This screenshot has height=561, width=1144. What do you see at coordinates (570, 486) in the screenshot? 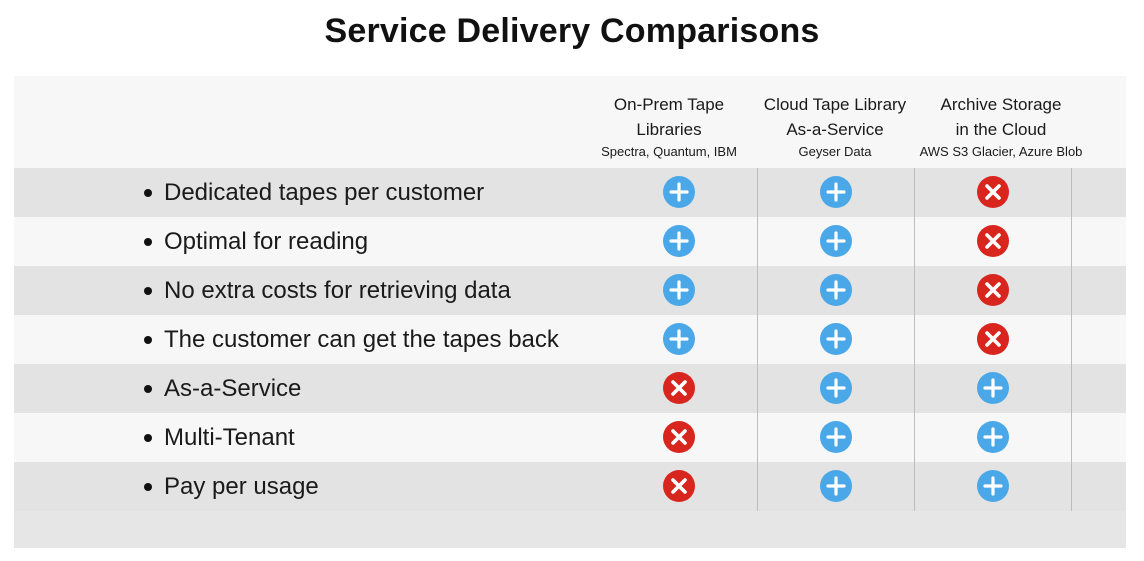
I see `table-row: Pay per usage` at bounding box center [570, 486].